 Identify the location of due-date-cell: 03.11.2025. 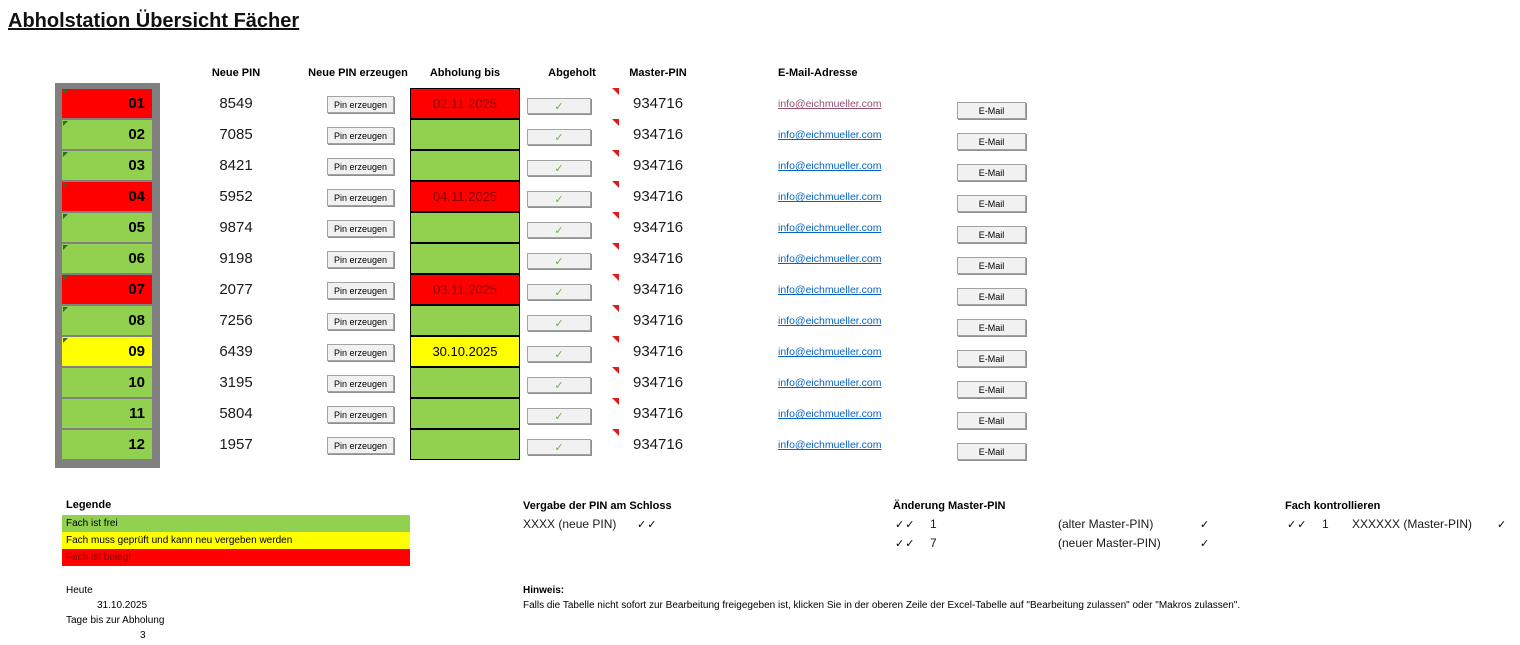
(465, 289).